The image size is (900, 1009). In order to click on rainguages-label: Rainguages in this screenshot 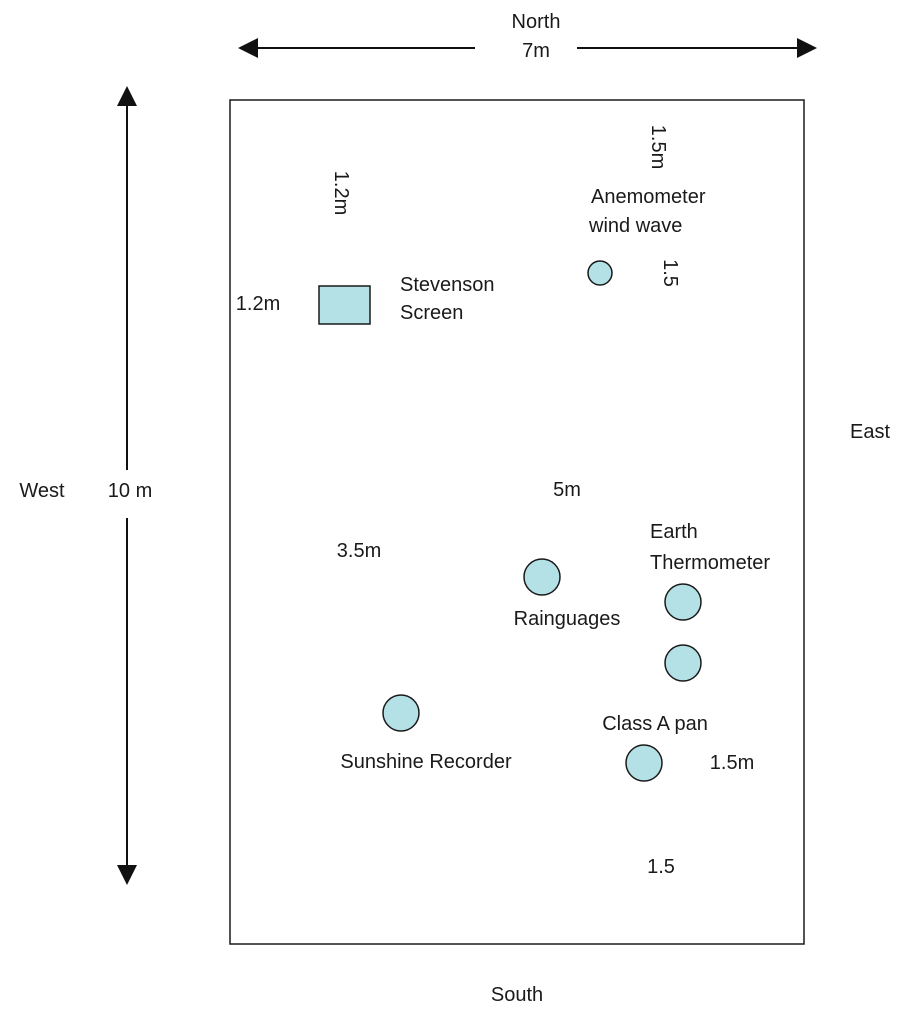, I will do `click(567, 619)`.